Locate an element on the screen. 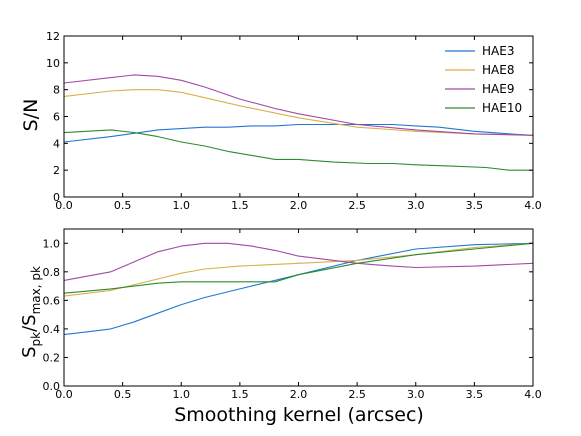  top-series-line-hae9 is located at coordinates (298, 105).